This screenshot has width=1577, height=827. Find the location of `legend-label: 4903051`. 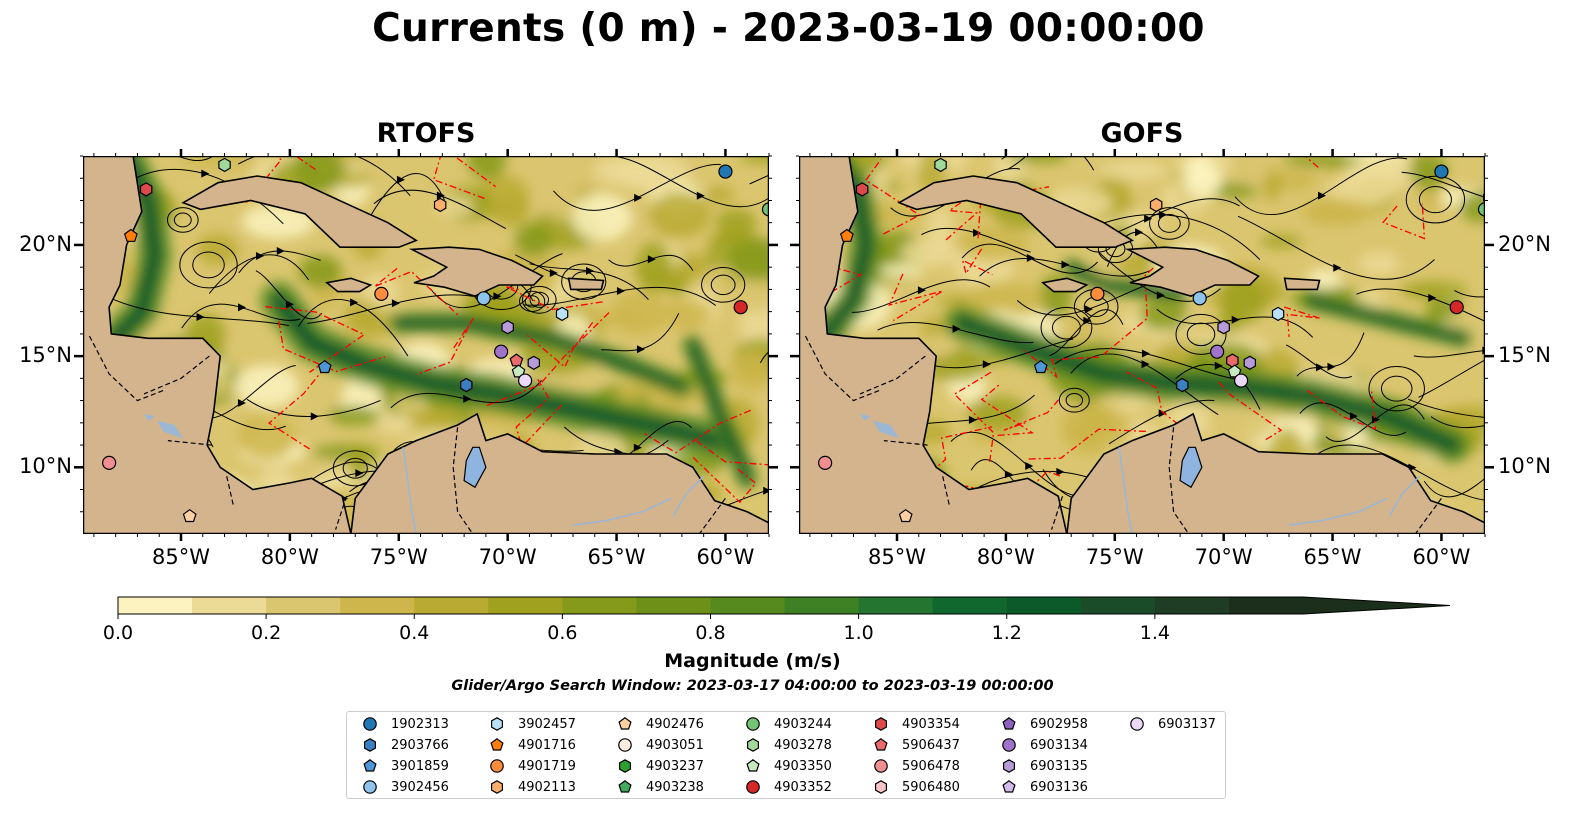

legend-label: 4903051 is located at coordinates (675, 745).